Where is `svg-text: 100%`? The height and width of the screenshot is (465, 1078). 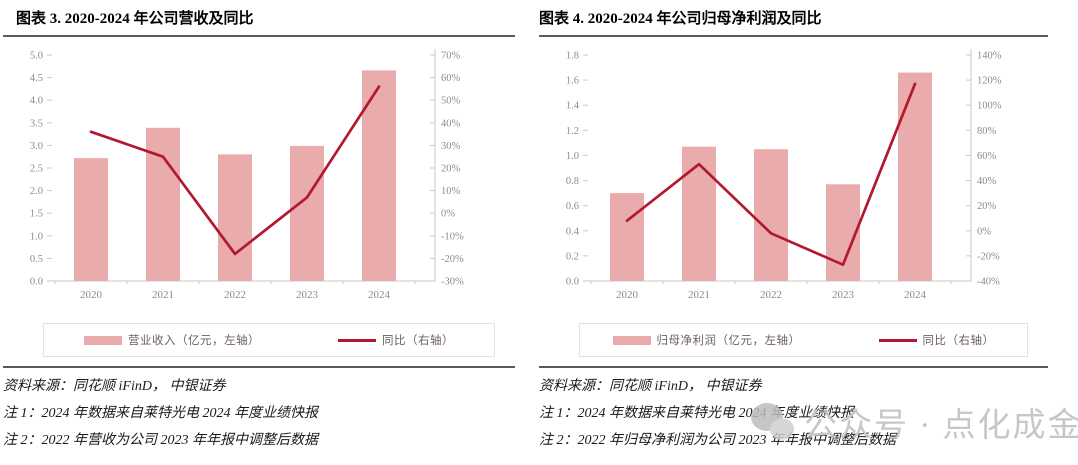
svg-text: 100% is located at coordinates (989, 106).